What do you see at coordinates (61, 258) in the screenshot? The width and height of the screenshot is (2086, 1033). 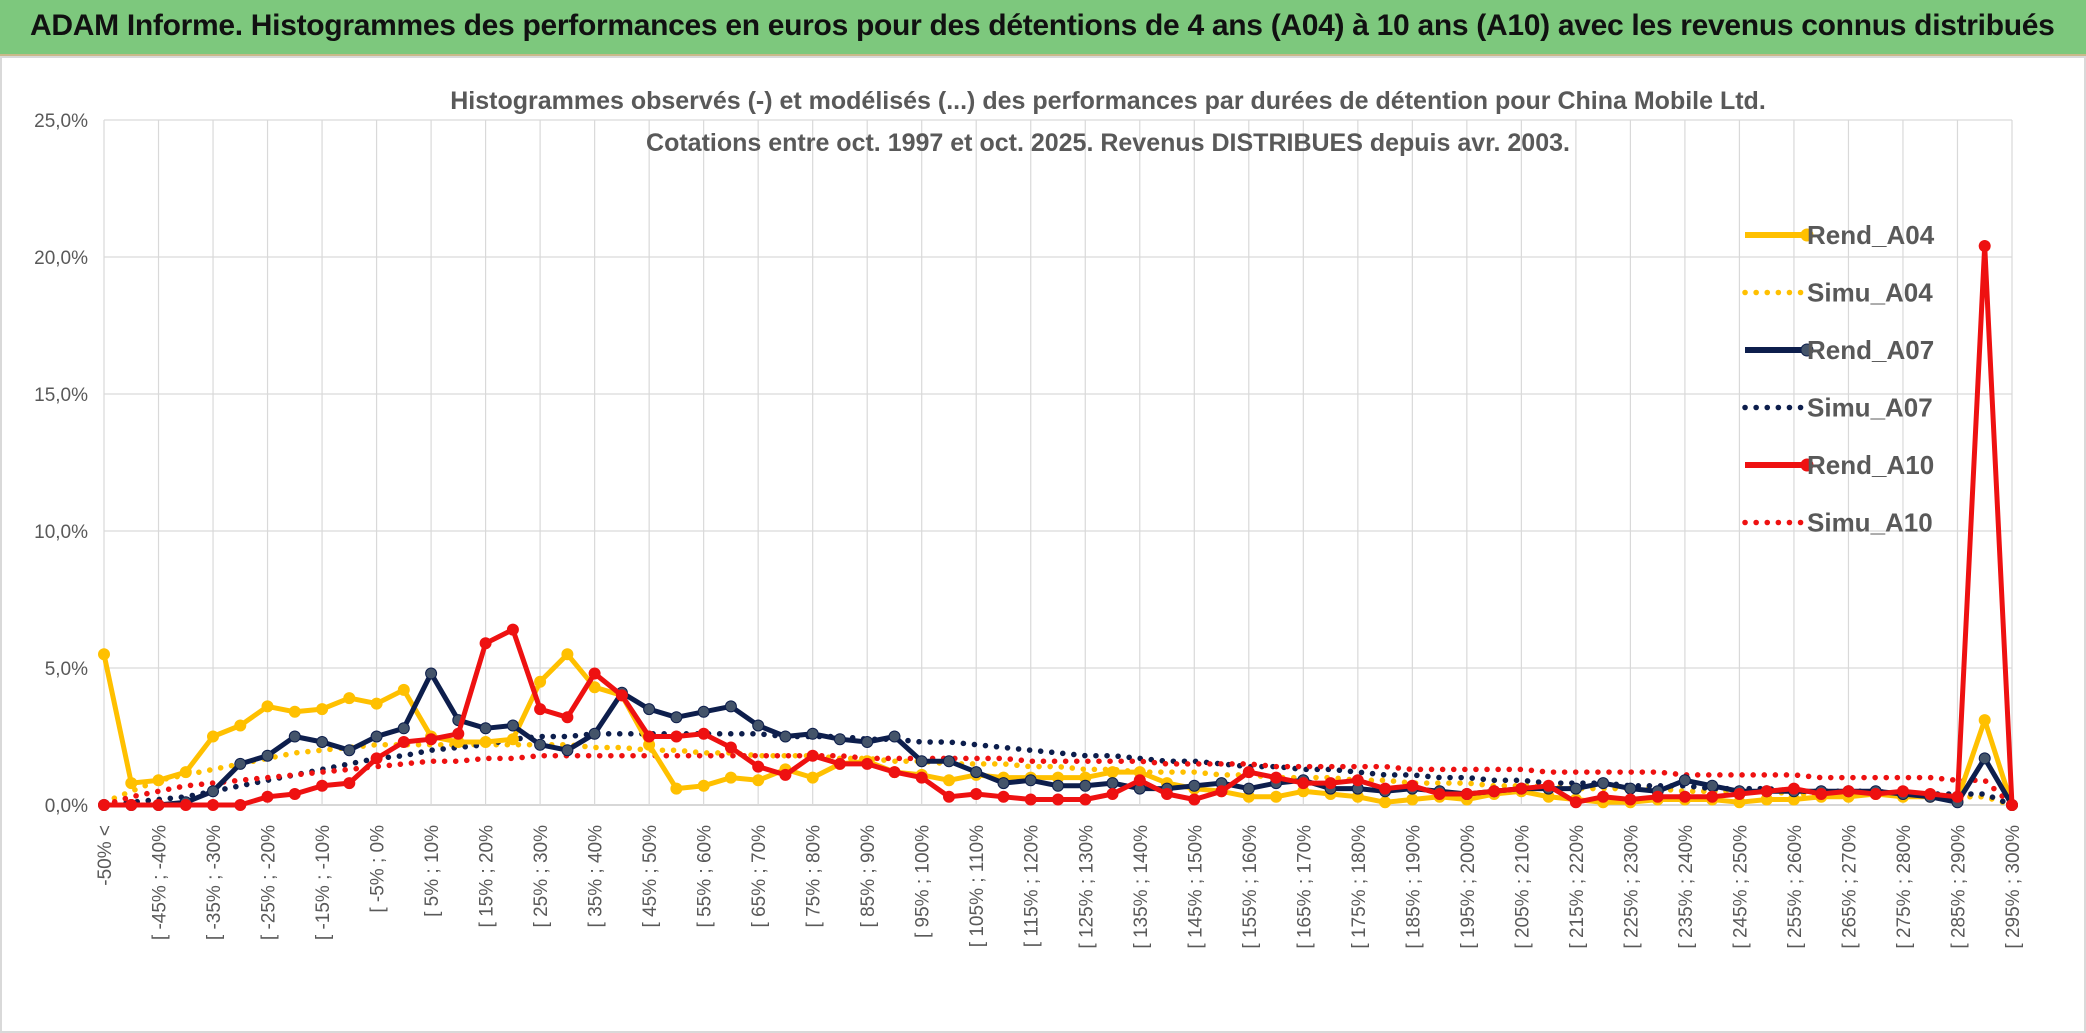 I see `y-tick-label: 20,0%` at bounding box center [61, 258].